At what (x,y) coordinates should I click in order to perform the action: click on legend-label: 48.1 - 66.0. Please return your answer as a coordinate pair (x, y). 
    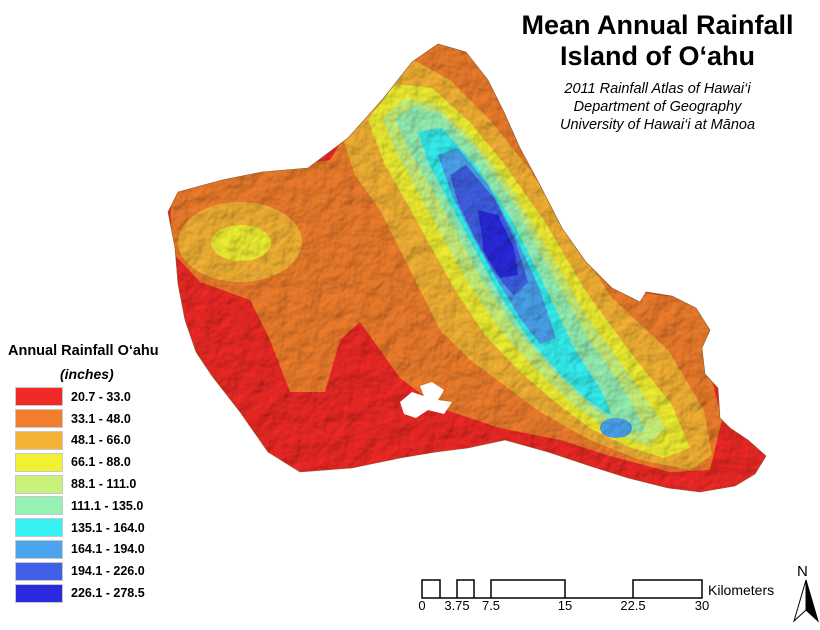
    Looking at the image, I should click on (101, 440).